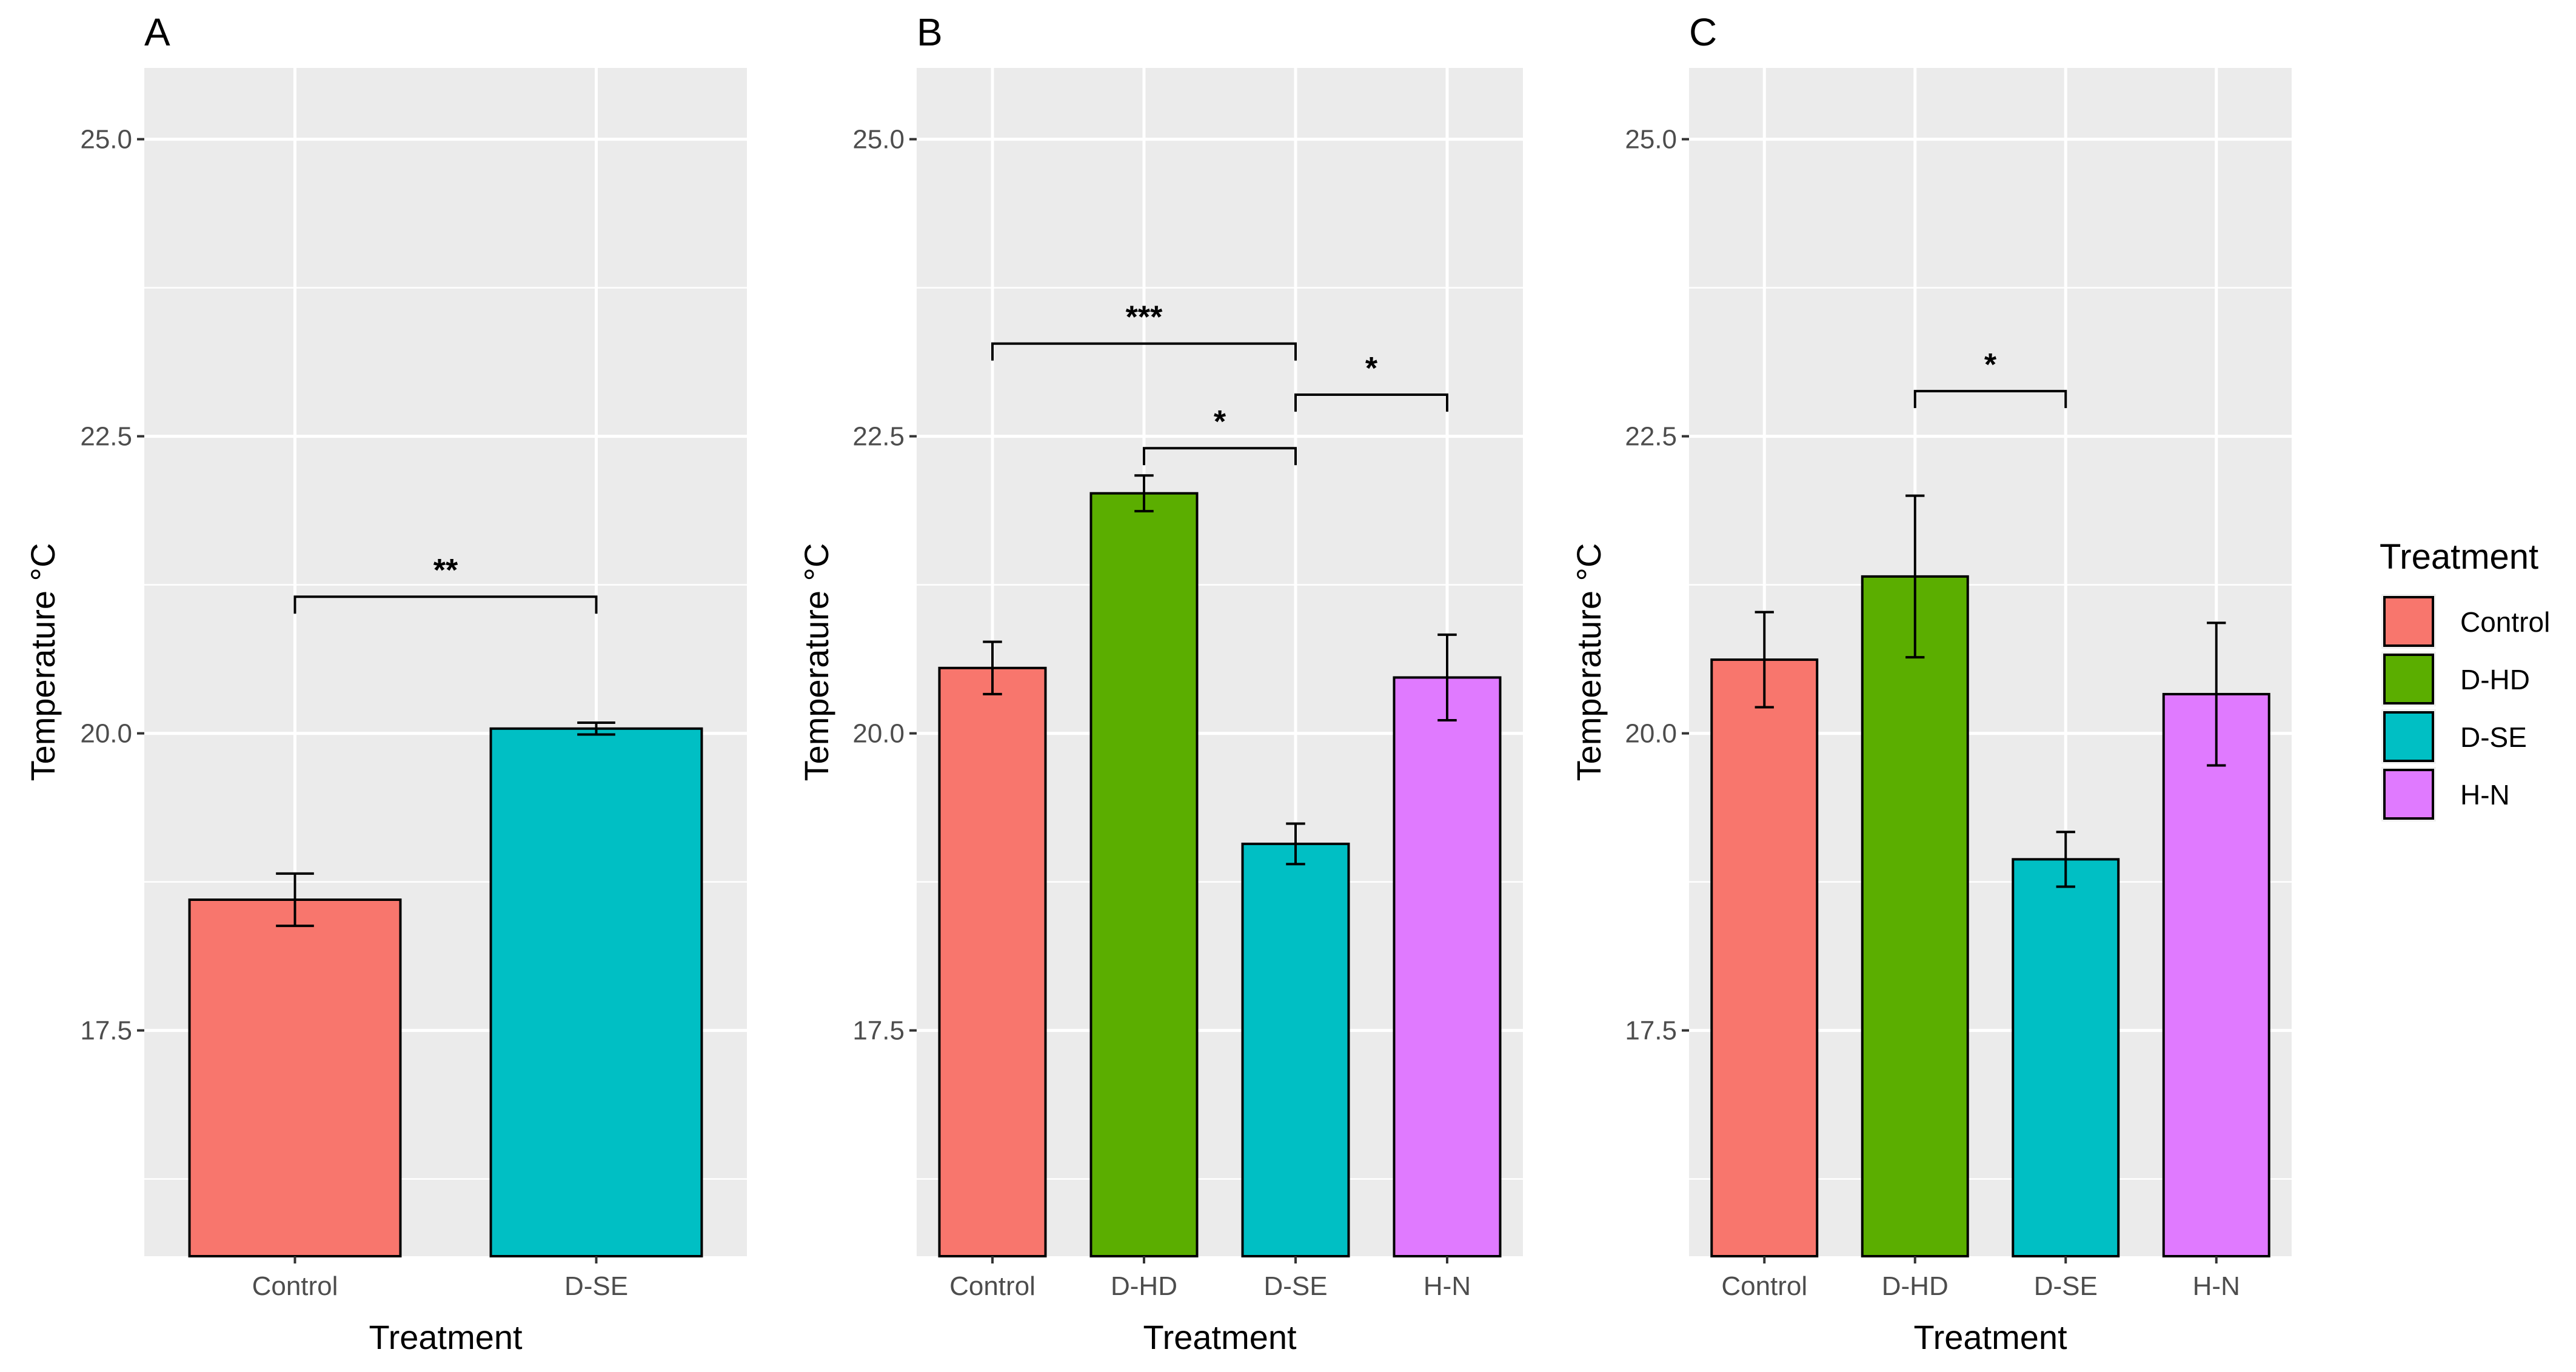 The width and height of the screenshot is (2576, 1372). What do you see at coordinates (1144, 317) in the screenshot?
I see `significance-label: ***` at bounding box center [1144, 317].